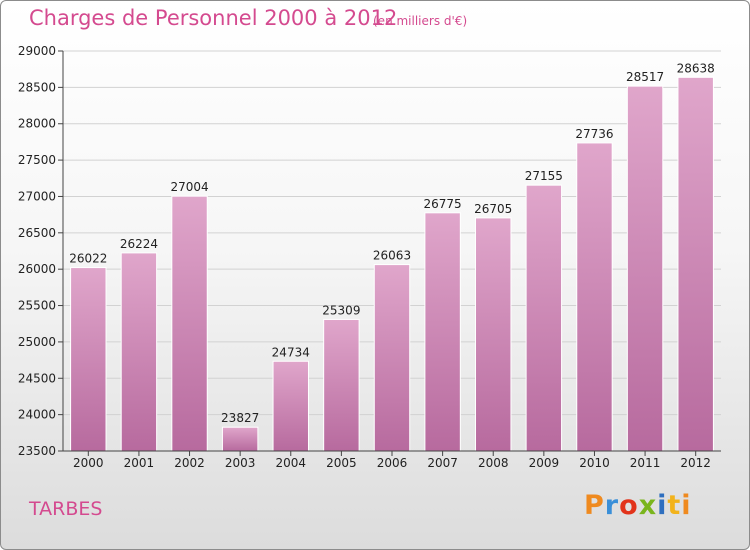  Describe the element at coordinates (213, 18) in the screenshot. I see `chart-title: Charges de Personnel 2000 à 2012` at that location.